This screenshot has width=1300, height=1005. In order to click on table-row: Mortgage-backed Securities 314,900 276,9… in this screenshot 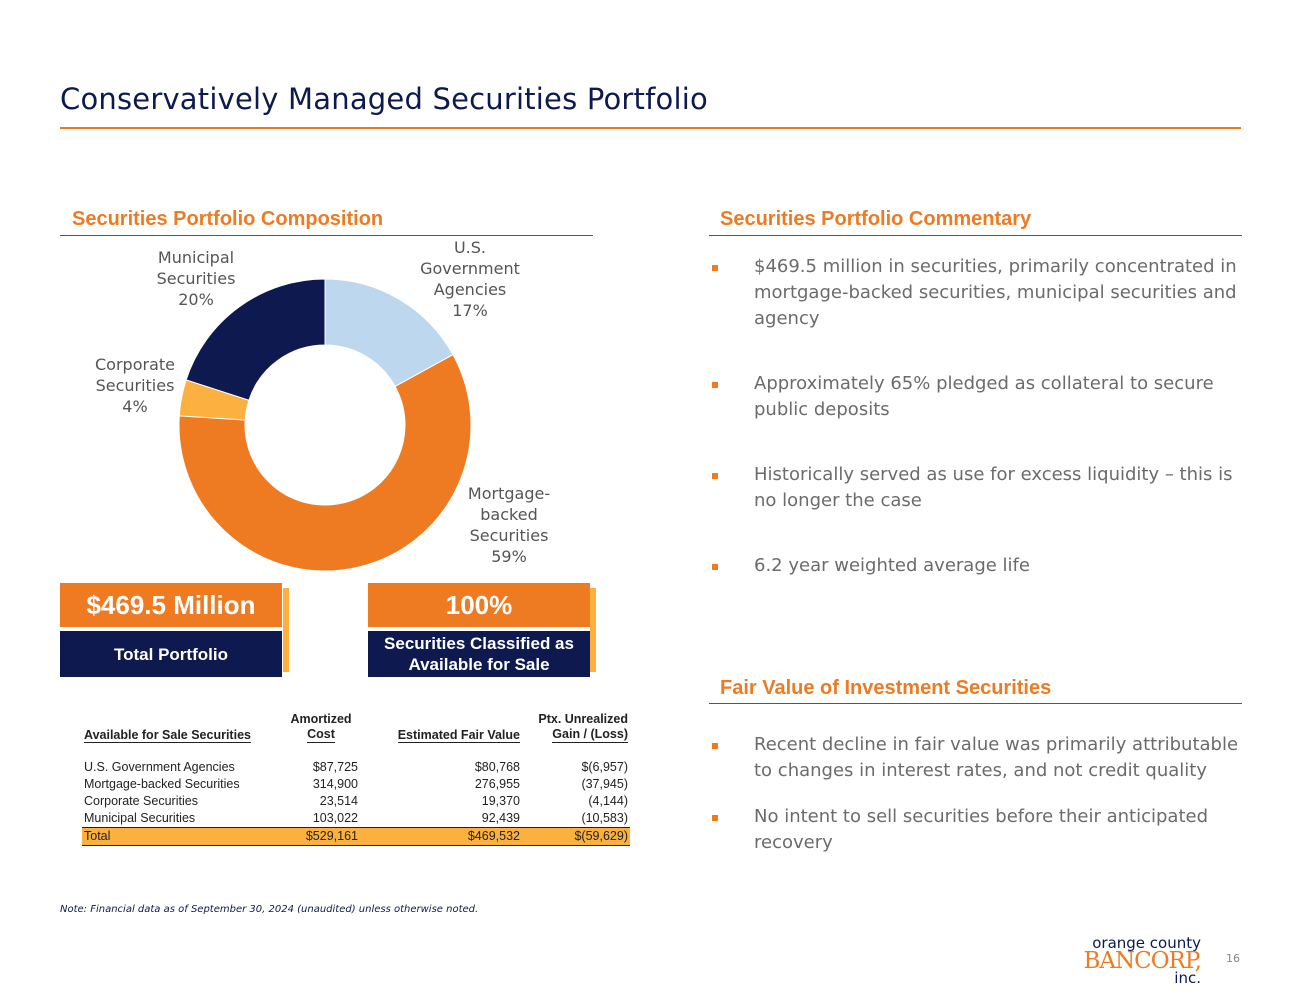, I will do `click(356, 784)`.